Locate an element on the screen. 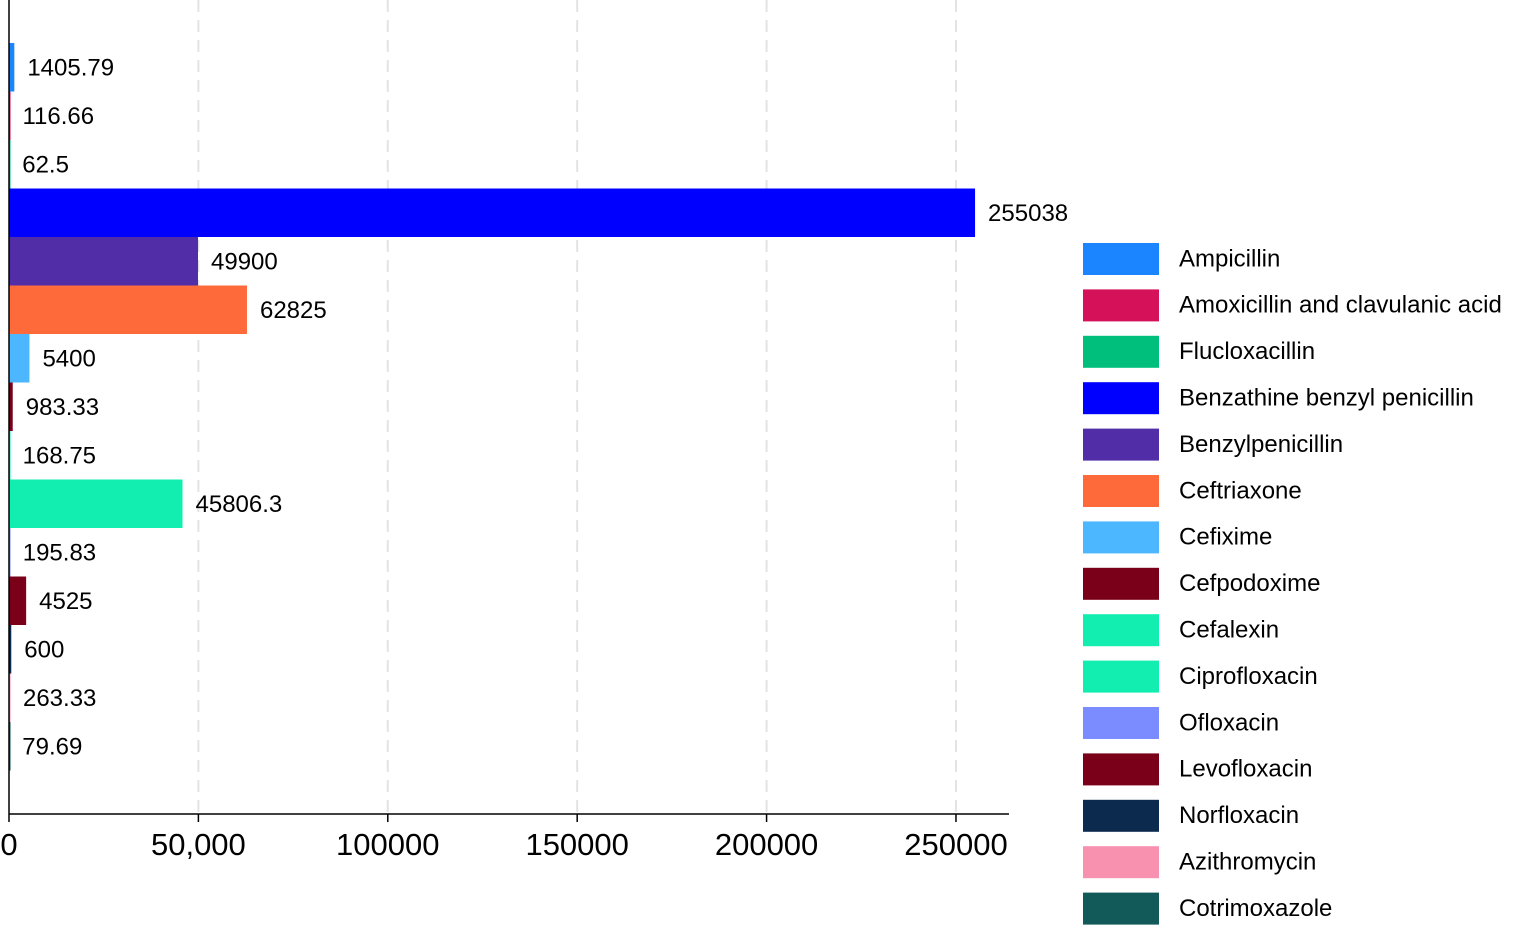 This screenshot has width=1535, height=926. legend-label: Benzylpenicillin is located at coordinates (1261, 444).